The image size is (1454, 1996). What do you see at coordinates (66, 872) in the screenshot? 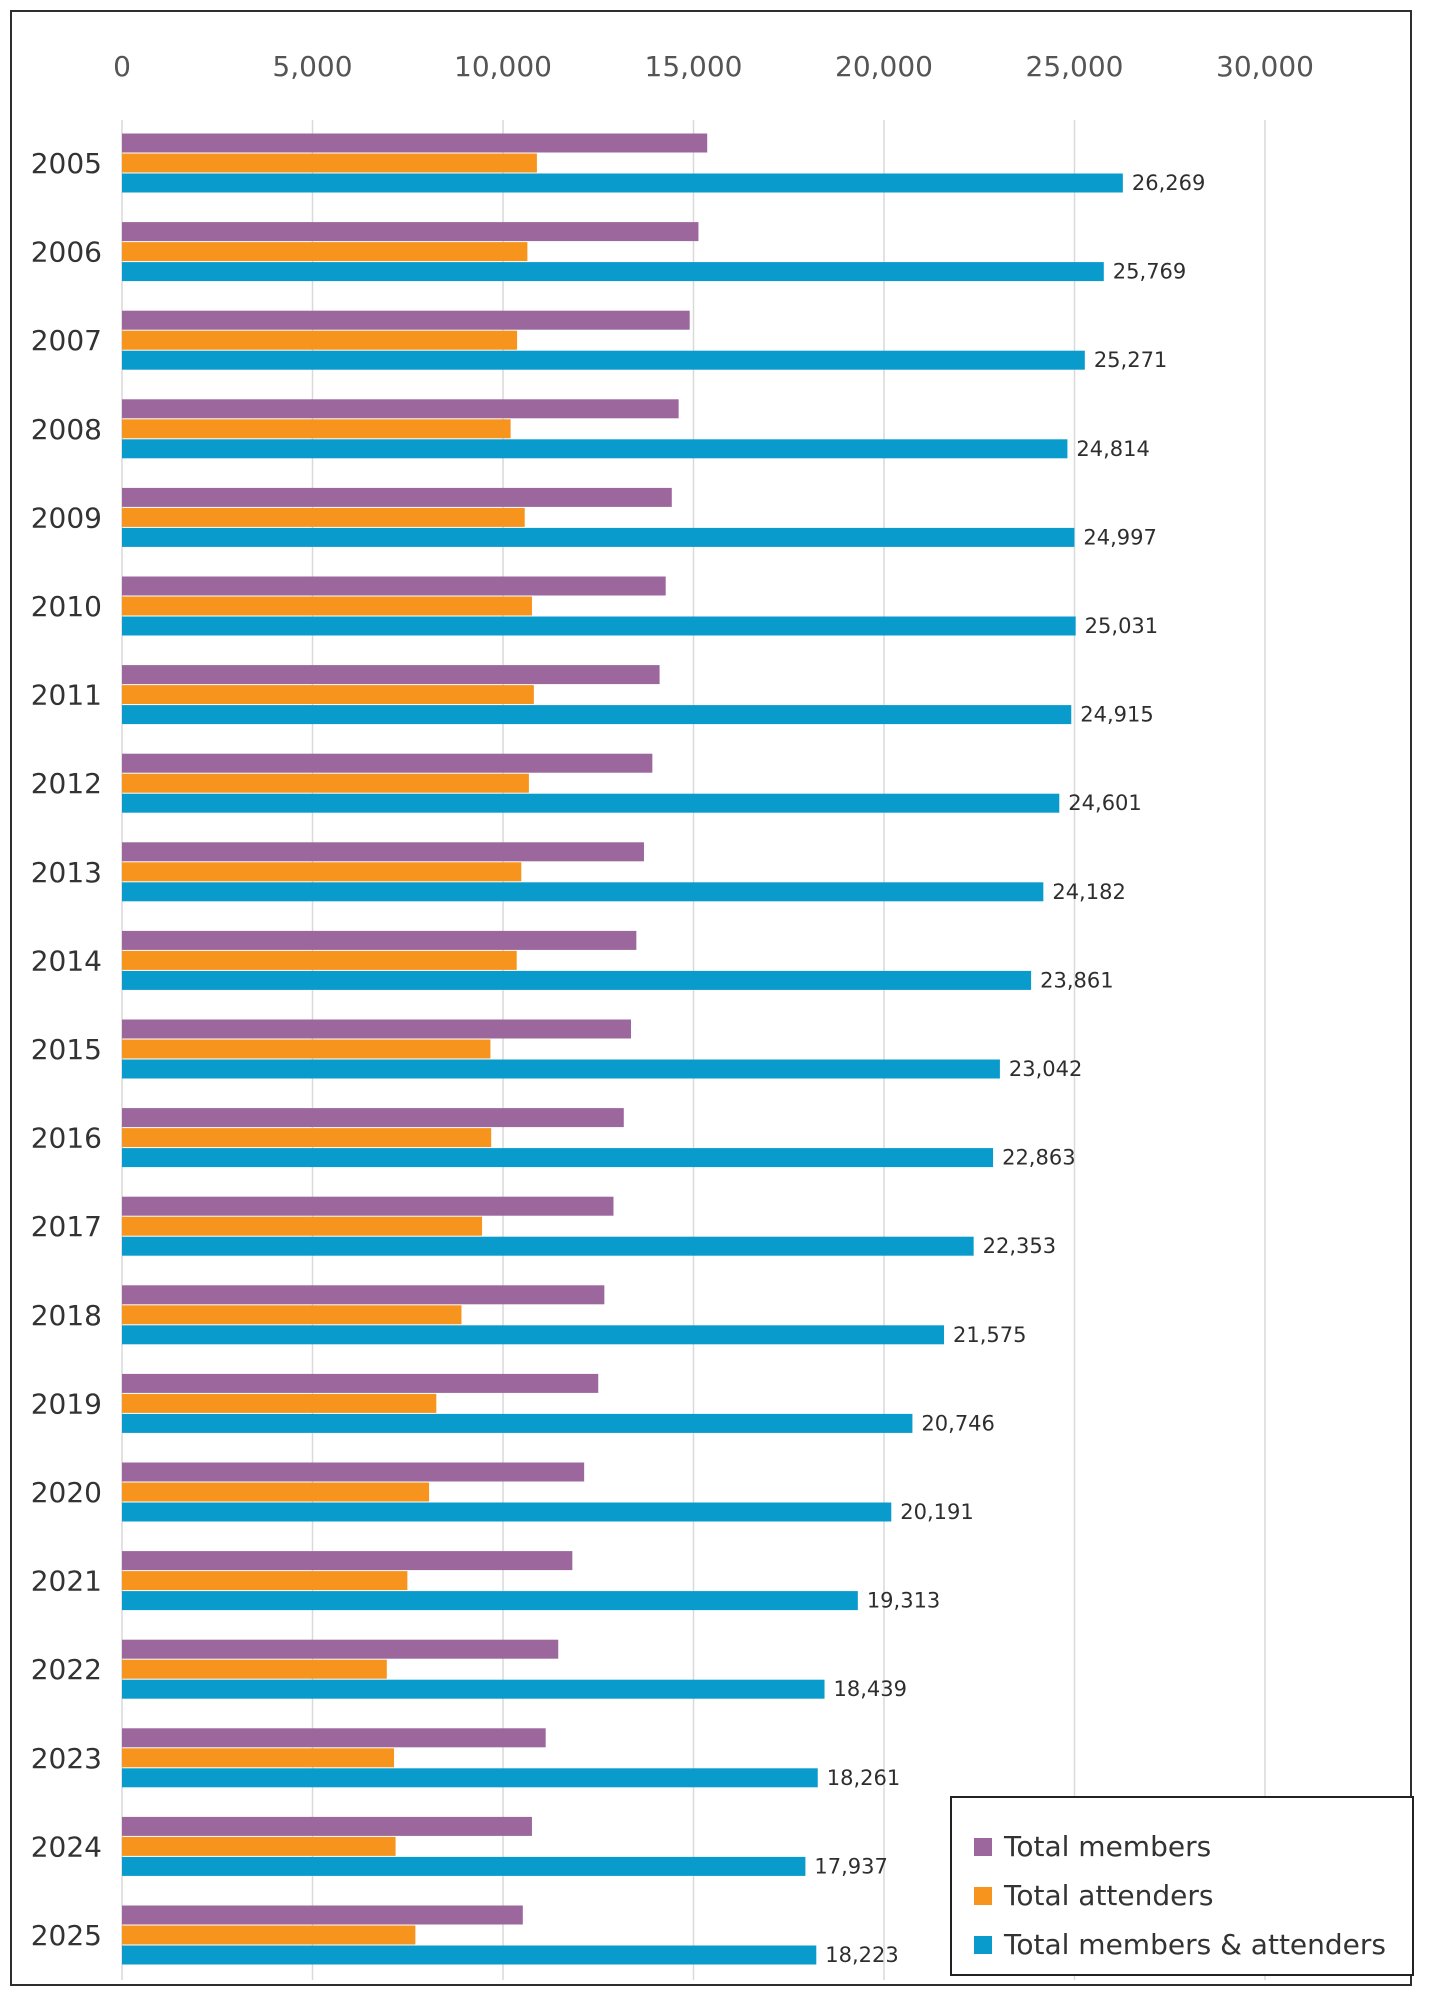
I see `y-tick-label: 2013` at bounding box center [66, 872].